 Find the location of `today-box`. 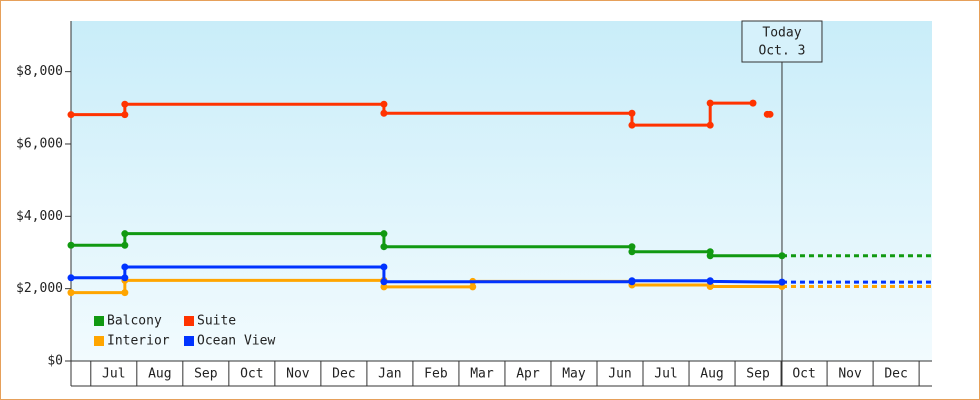

today-box is located at coordinates (782, 41).